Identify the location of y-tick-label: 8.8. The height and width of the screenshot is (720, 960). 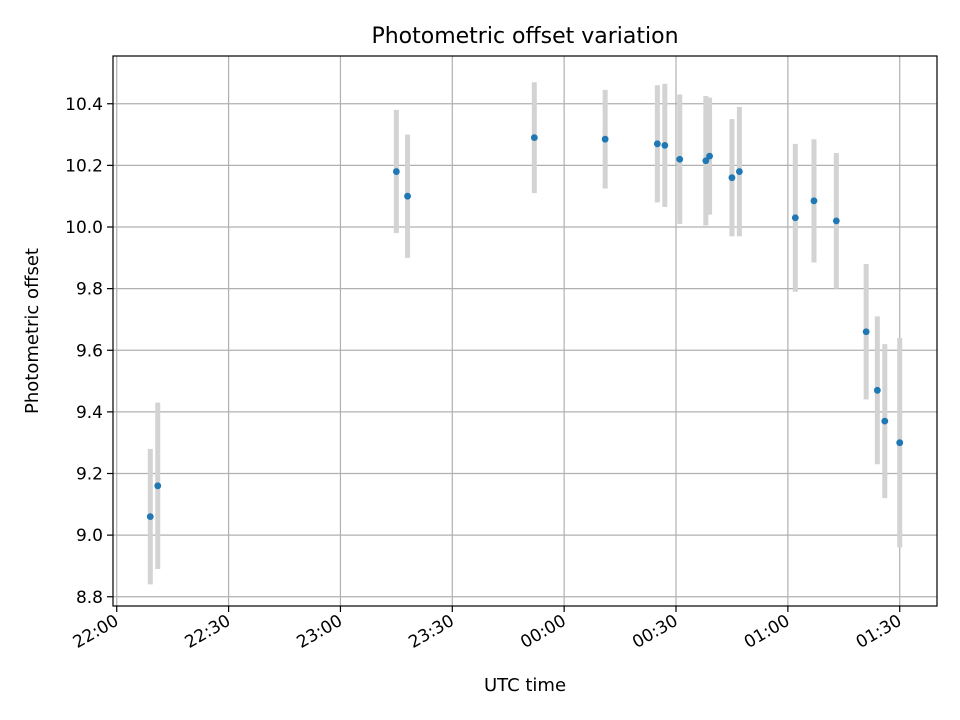
(89, 598).